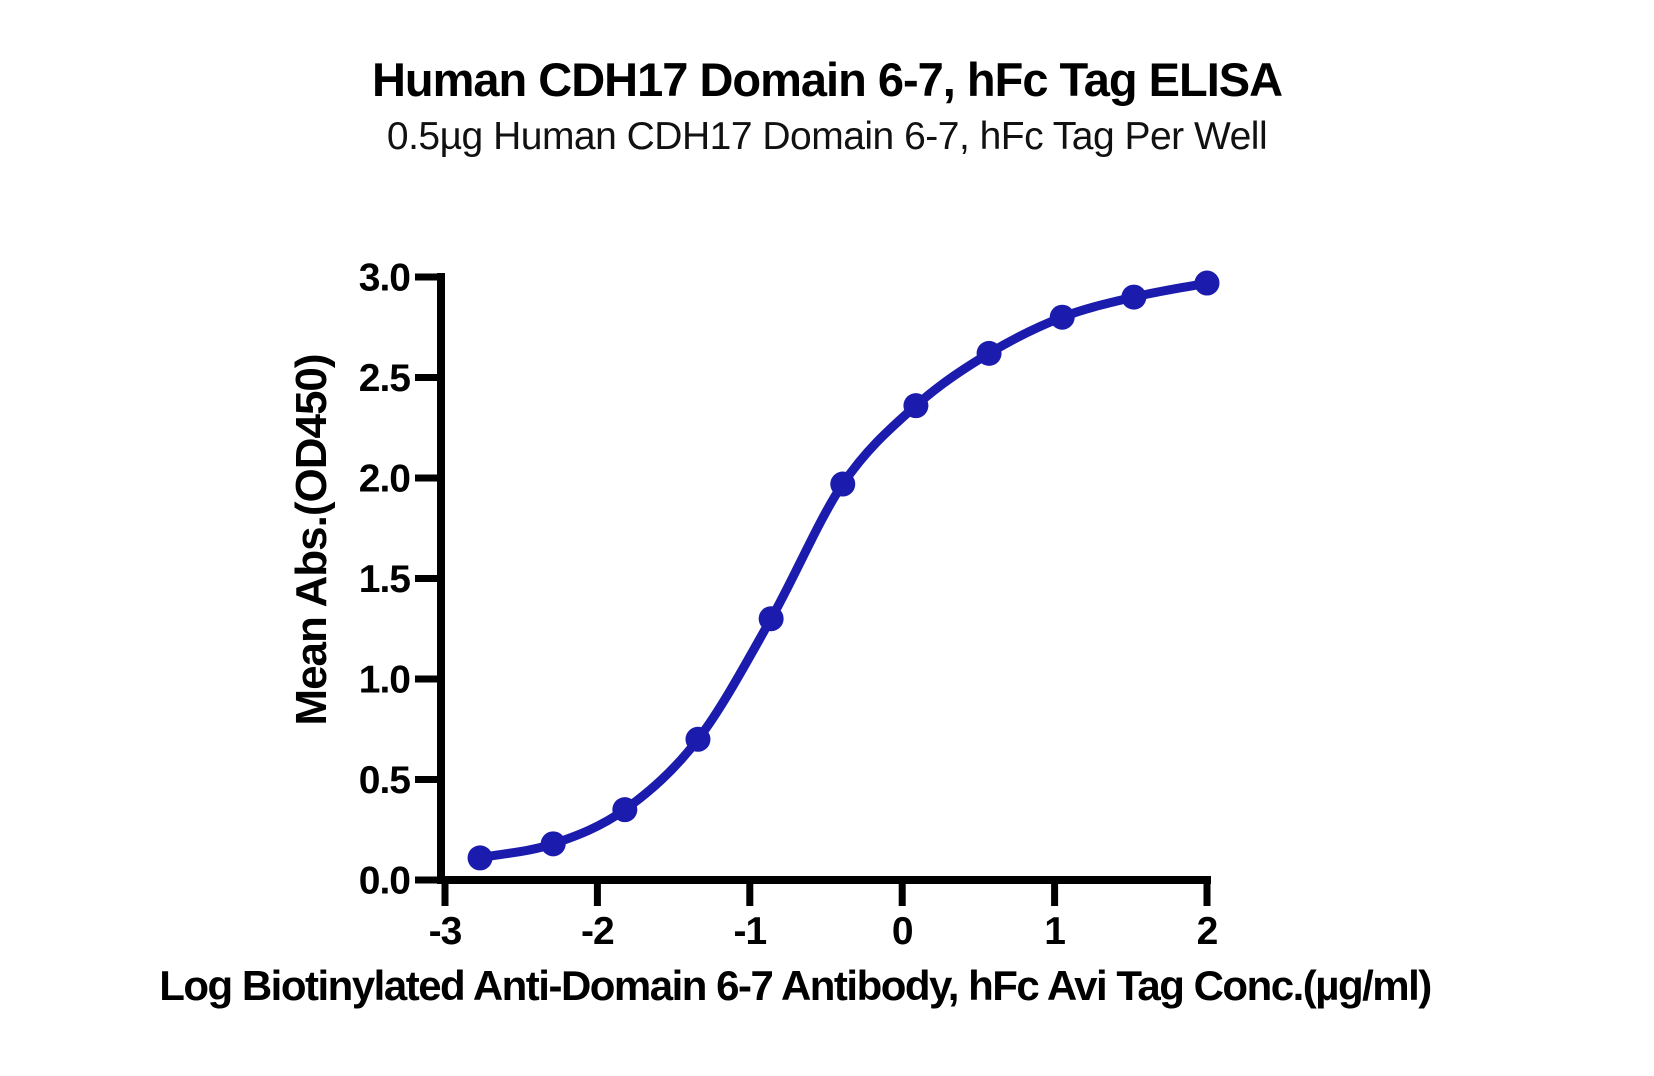 The width and height of the screenshot is (1654, 1076). Describe the element at coordinates (902, 931) in the screenshot. I see `x-tick-label: 0` at that location.